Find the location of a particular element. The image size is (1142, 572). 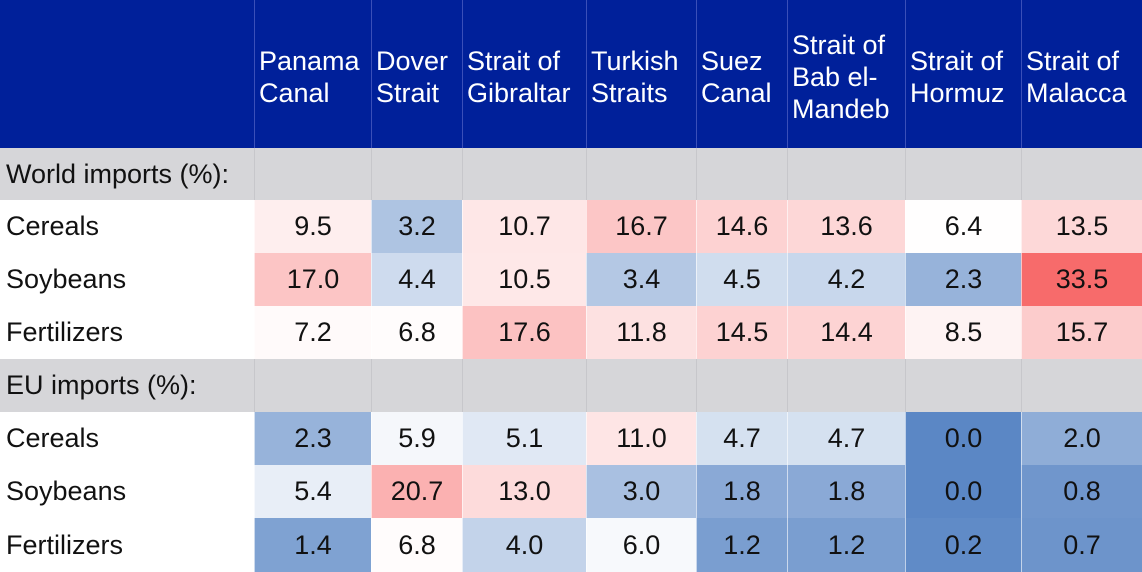

column-header: Strait of Hormuz is located at coordinates (963, 74).